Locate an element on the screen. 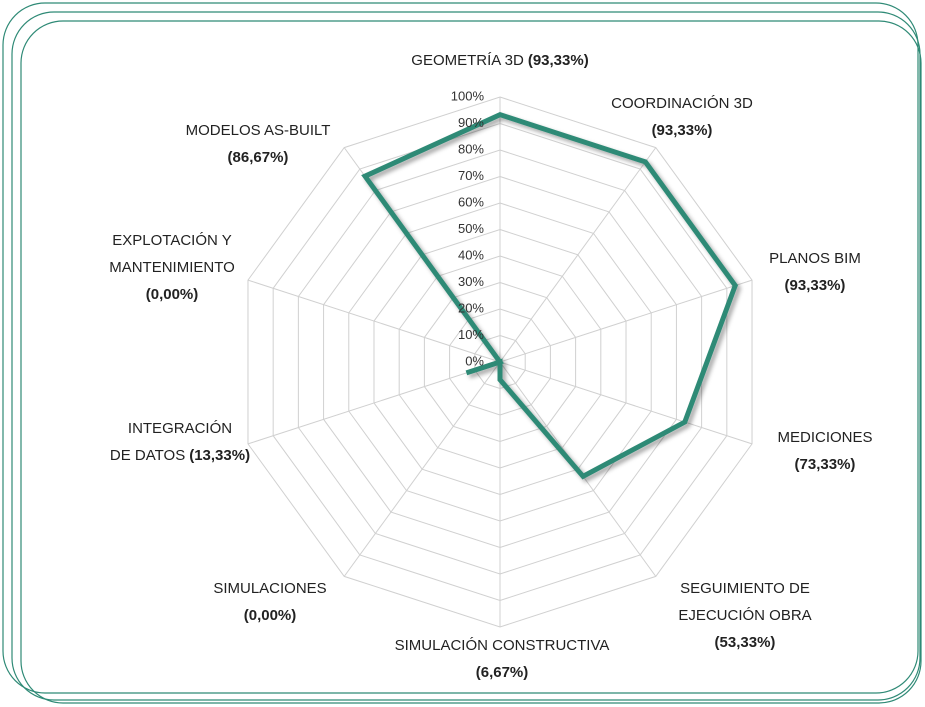 Image resolution: width=925 pixels, height=707 pixels. r-tick-label: 60% is located at coordinates (471, 201).